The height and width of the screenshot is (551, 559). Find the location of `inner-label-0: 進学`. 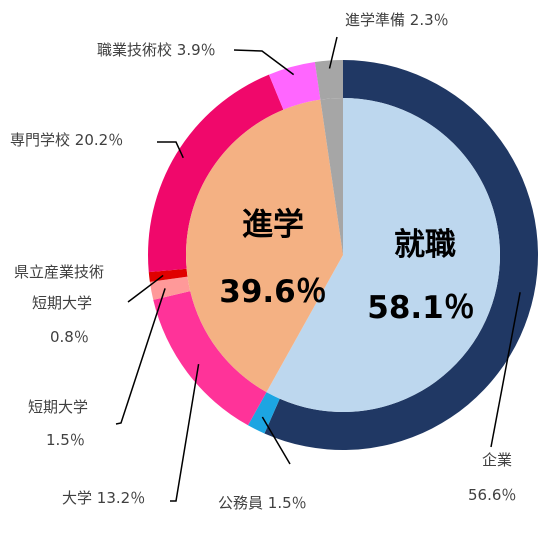

inner-label-0: 進学 is located at coordinates (273, 225).